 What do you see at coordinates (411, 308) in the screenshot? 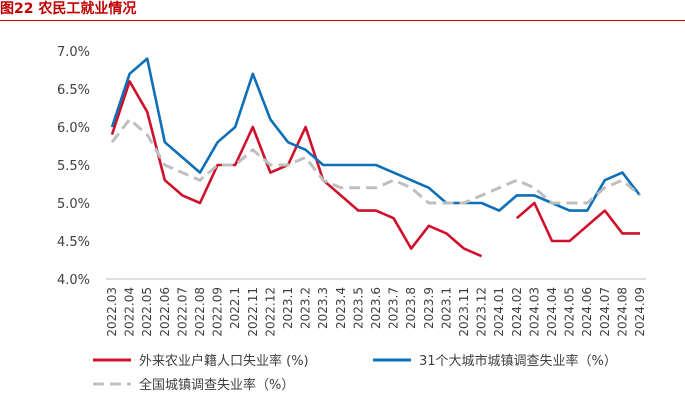
I see `x-tick-label: 2023.8` at bounding box center [411, 308].